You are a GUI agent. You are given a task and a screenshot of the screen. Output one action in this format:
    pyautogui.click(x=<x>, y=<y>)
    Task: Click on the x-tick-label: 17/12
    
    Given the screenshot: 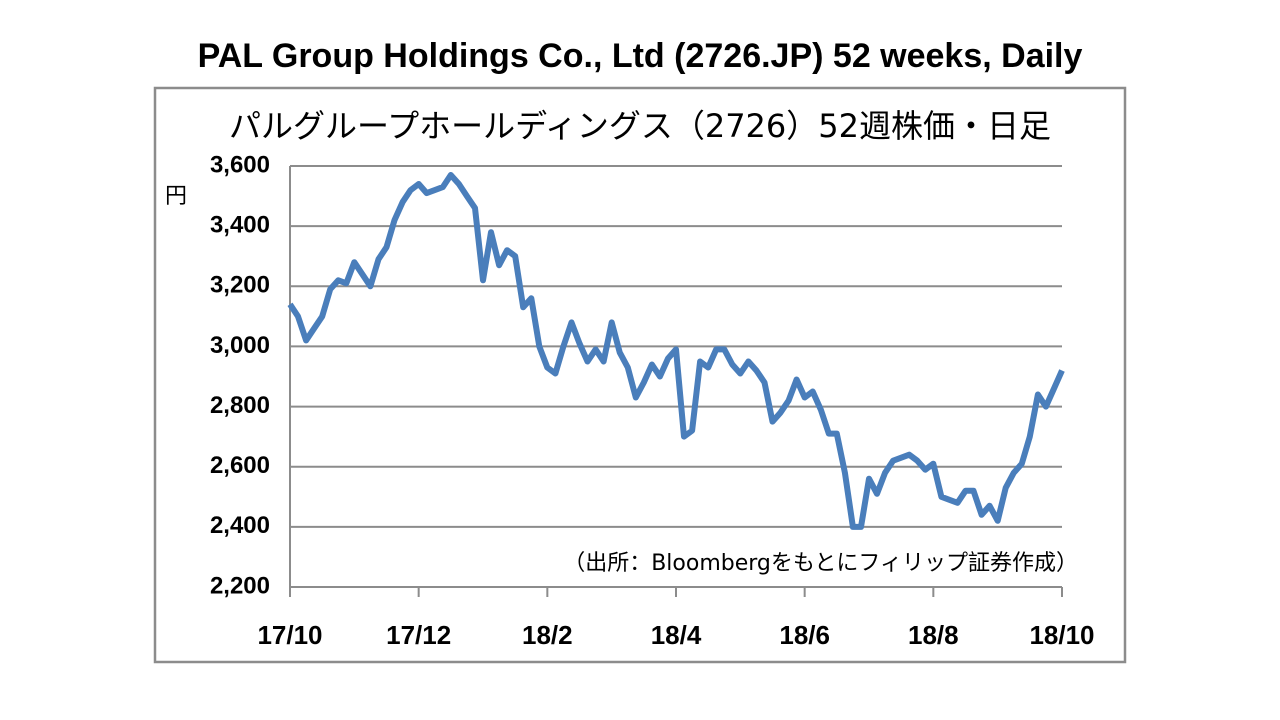 What is the action you would take?
    pyautogui.click(x=418, y=635)
    